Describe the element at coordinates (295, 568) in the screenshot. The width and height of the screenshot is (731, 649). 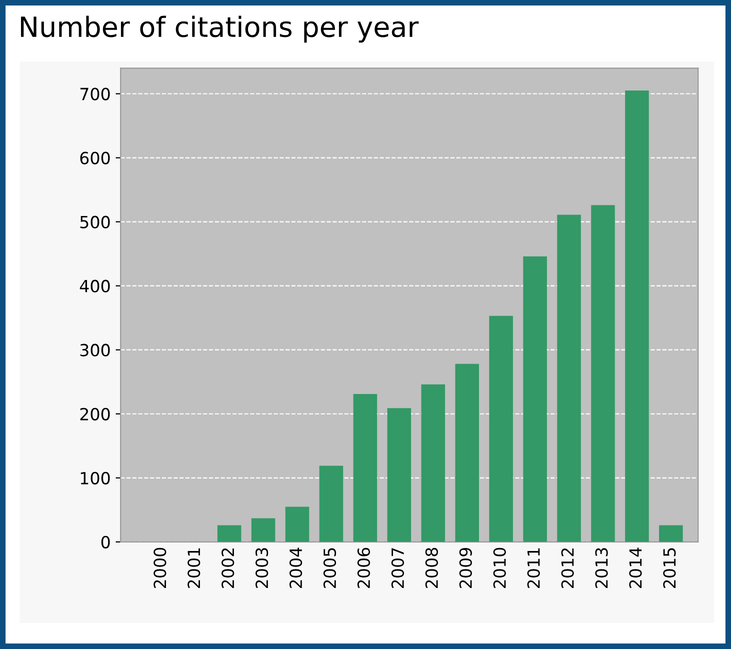
I see `x-tick-label: 2004` at that location.